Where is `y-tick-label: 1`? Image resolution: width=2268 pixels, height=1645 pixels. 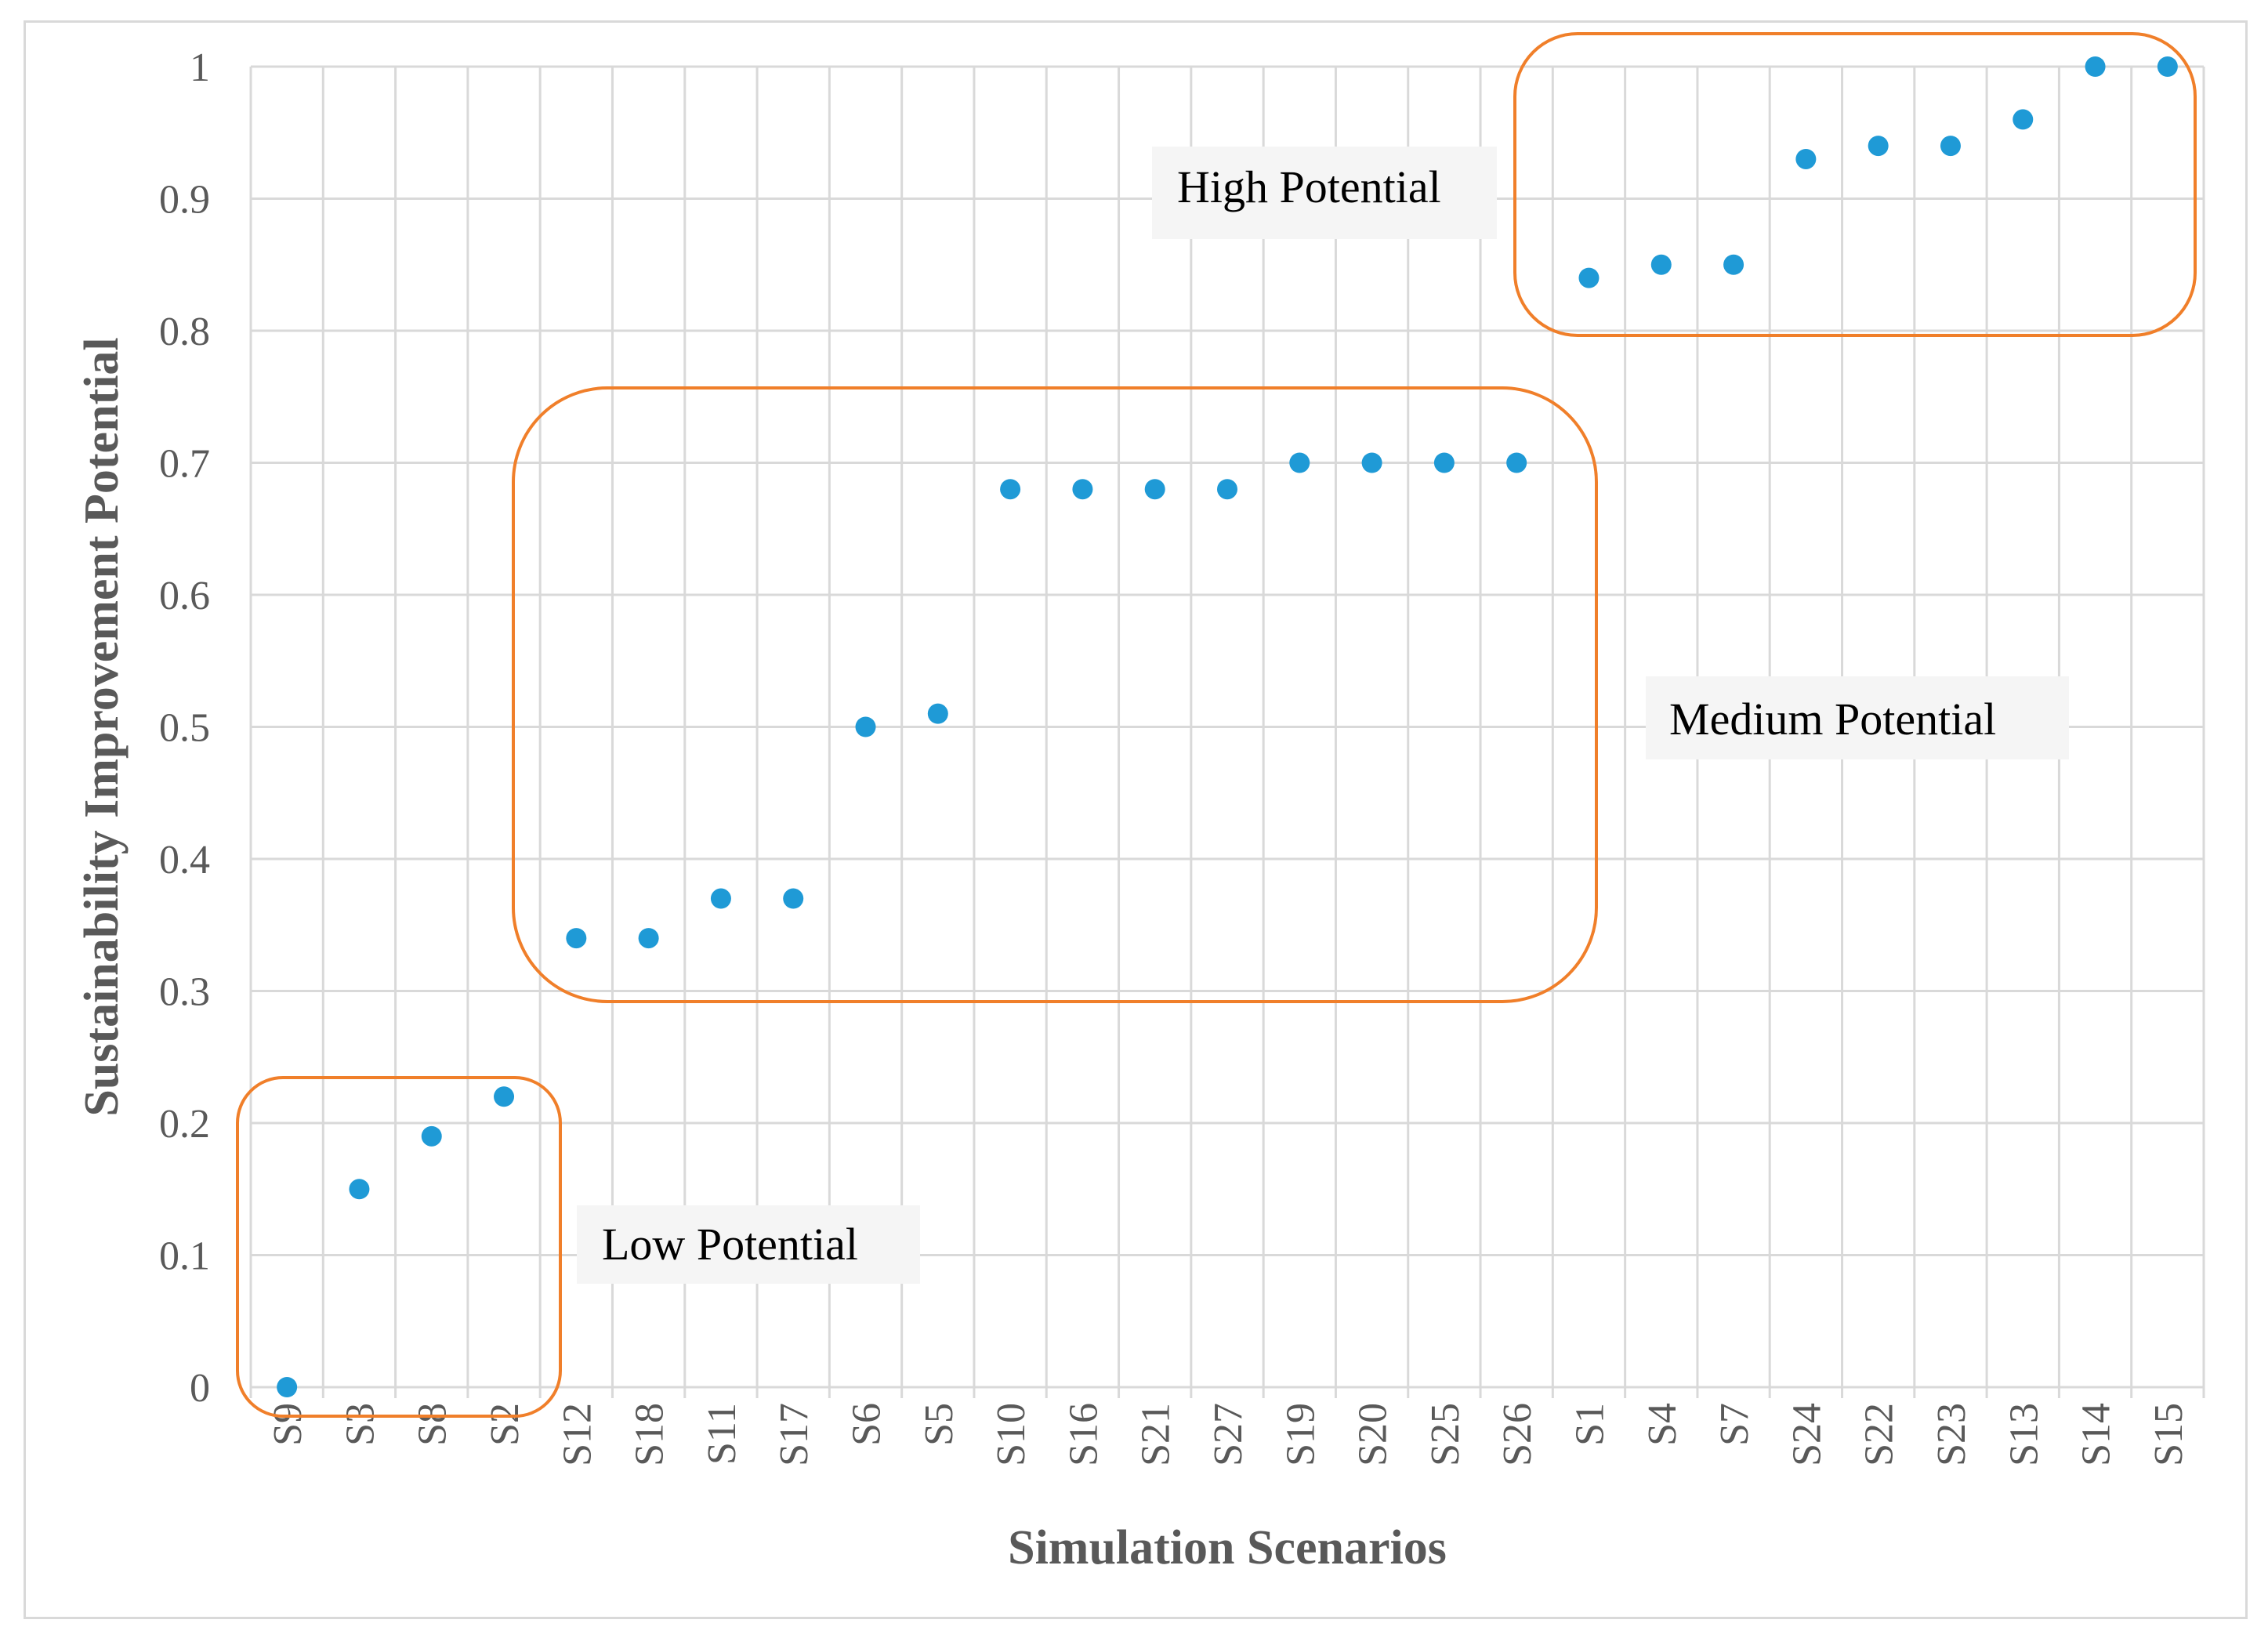
y-tick-label: 1 is located at coordinates (200, 68).